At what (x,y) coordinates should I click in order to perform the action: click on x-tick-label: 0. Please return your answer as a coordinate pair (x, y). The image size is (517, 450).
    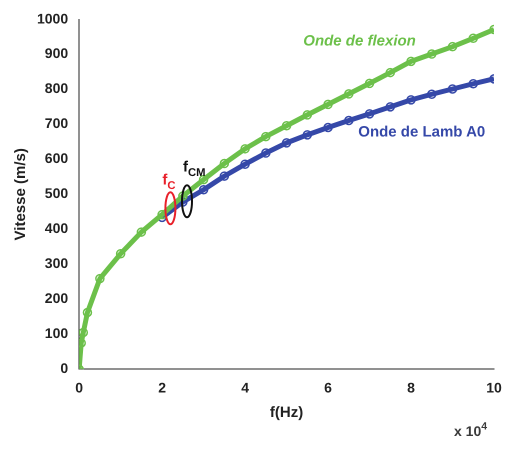
    Looking at the image, I should click on (79, 387).